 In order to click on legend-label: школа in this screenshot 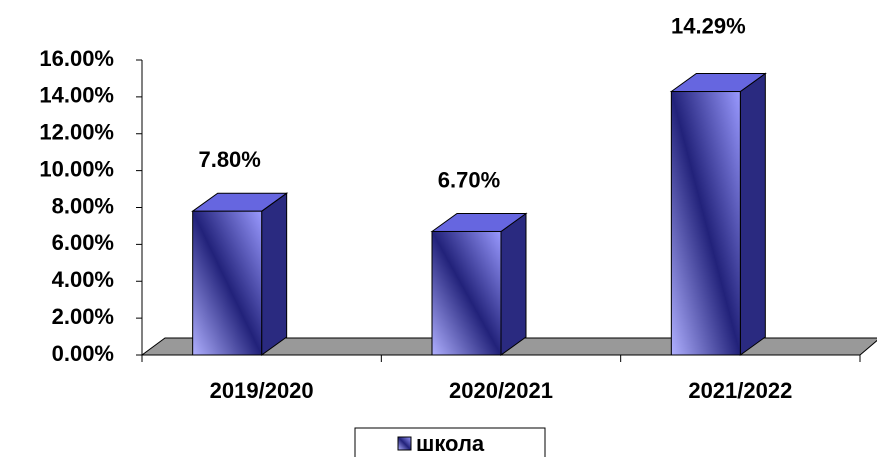, I will do `click(450, 443)`.